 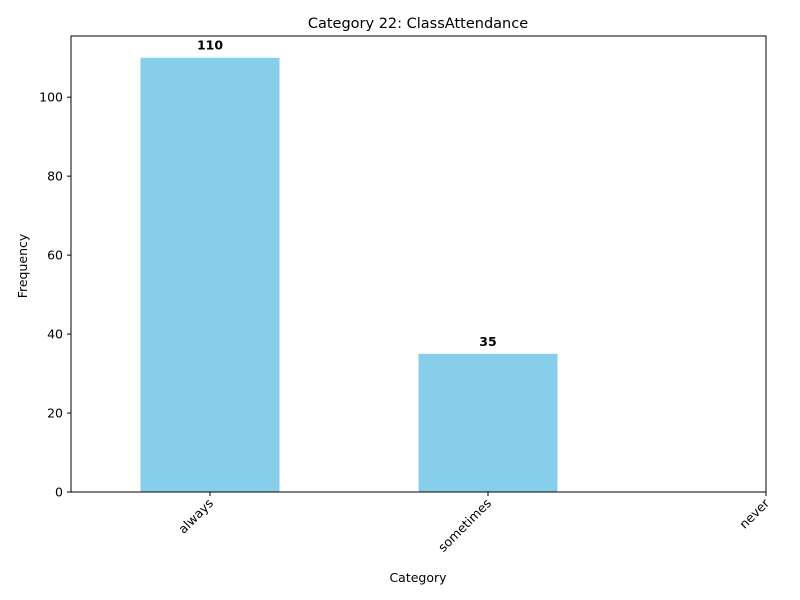 What do you see at coordinates (55, 255) in the screenshot?
I see `y-tick-label: 60` at bounding box center [55, 255].